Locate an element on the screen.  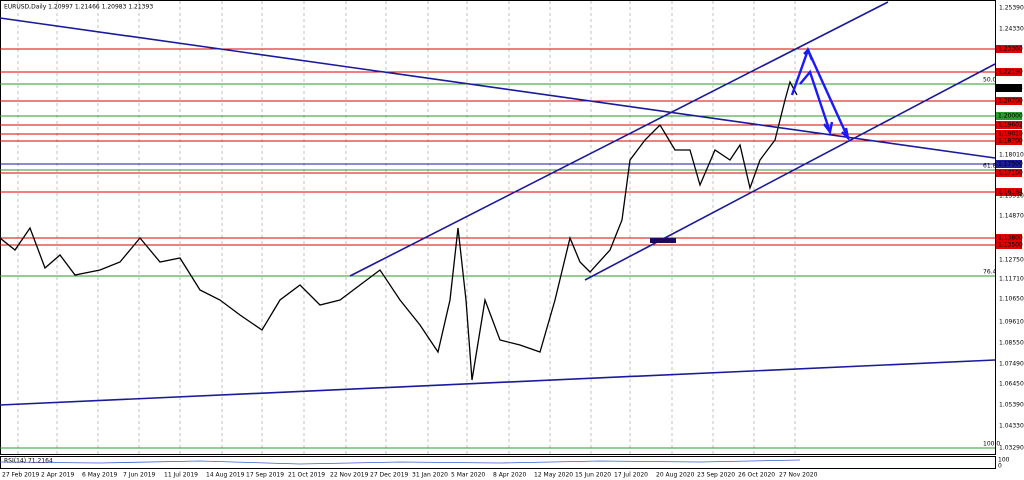
date-label: 23 Sep 2020 is located at coordinates (716, 475).